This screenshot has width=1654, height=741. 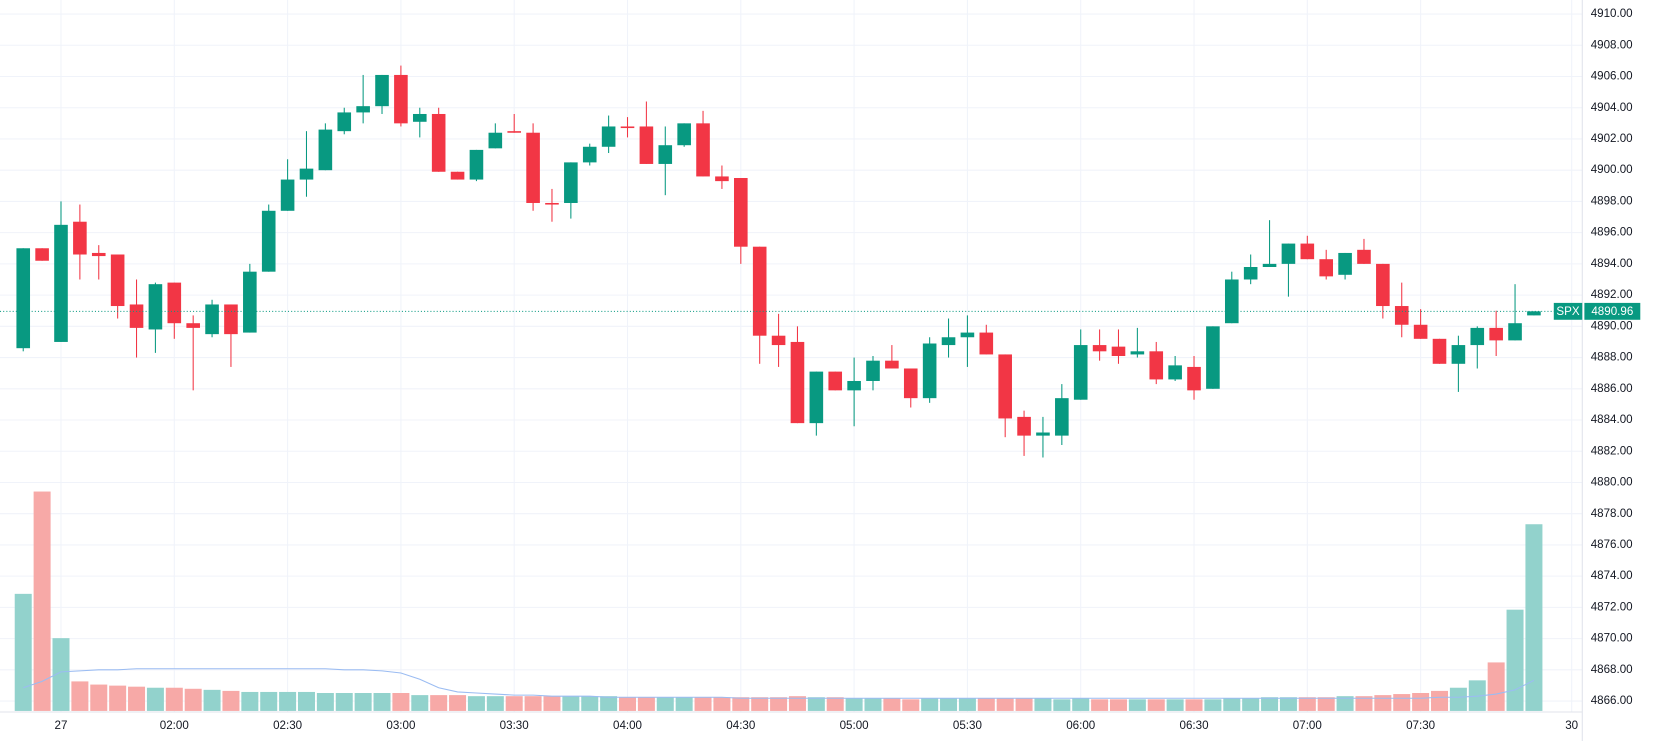 What do you see at coordinates (1612, 669) in the screenshot?
I see `y-tick-label: 4868.00` at bounding box center [1612, 669].